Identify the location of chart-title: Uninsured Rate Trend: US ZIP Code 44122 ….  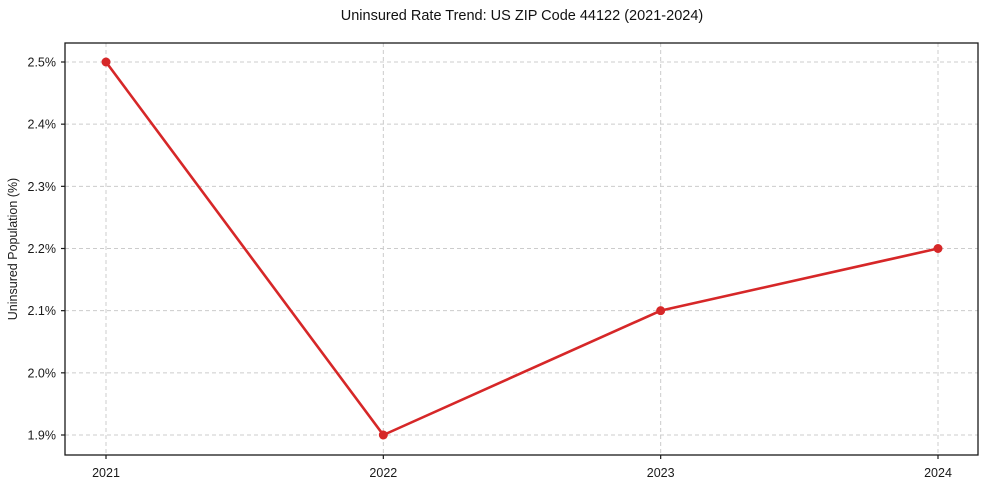
(522, 16).